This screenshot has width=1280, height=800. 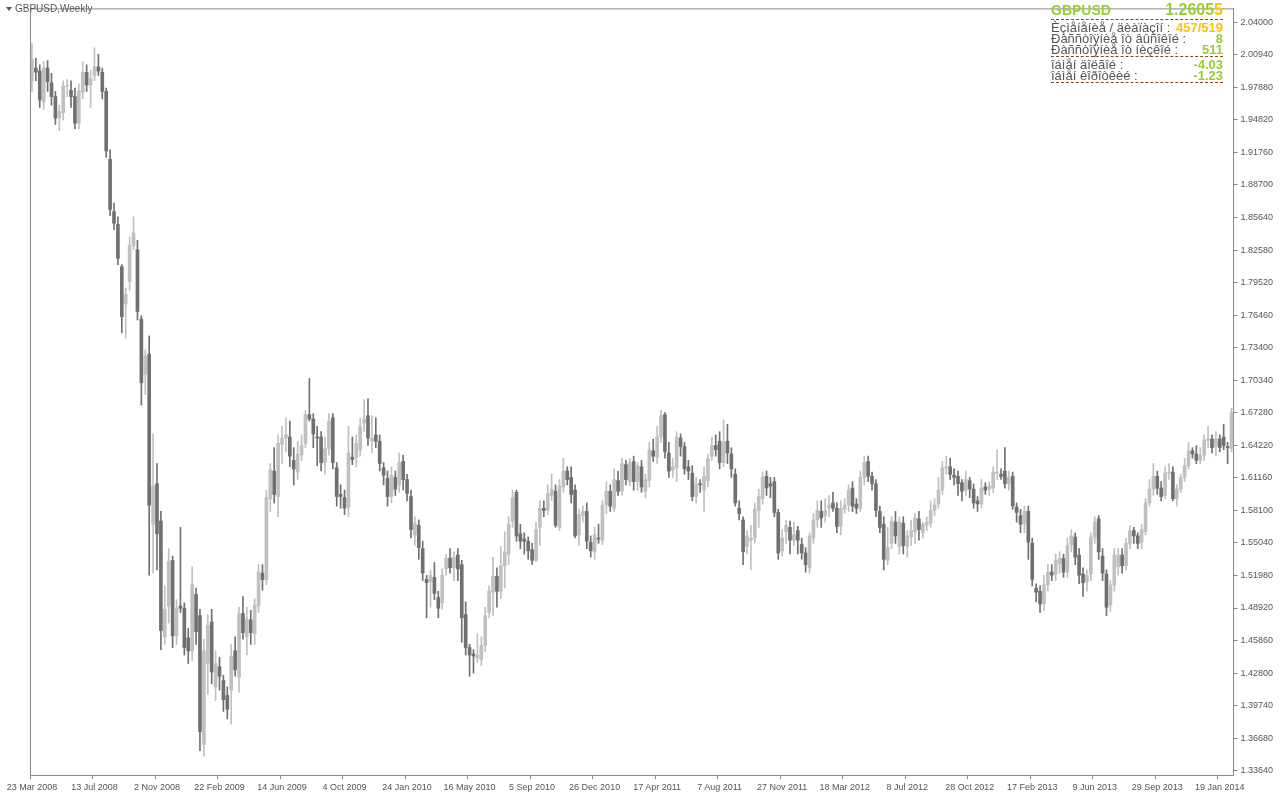 What do you see at coordinates (595, 787) in the screenshot?
I see `x-tick-label: 26 Dec 2010` at bounding box center [595, 787].